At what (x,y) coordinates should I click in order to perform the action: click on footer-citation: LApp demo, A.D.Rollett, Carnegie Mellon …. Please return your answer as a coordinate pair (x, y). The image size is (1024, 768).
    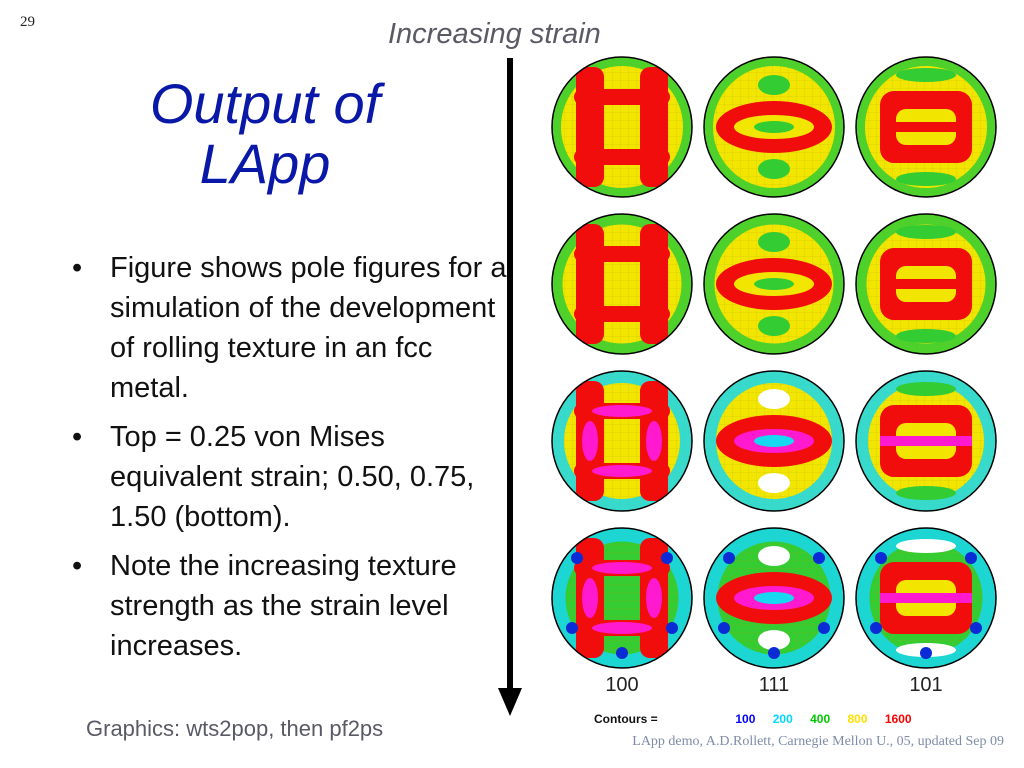
    Looking at the image, I should click on (818, 741).